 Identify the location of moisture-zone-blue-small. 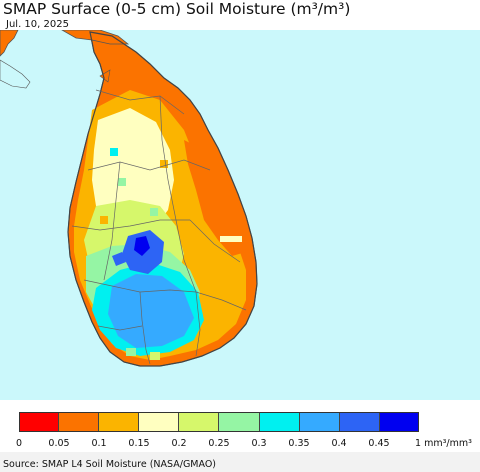
(119, 259).